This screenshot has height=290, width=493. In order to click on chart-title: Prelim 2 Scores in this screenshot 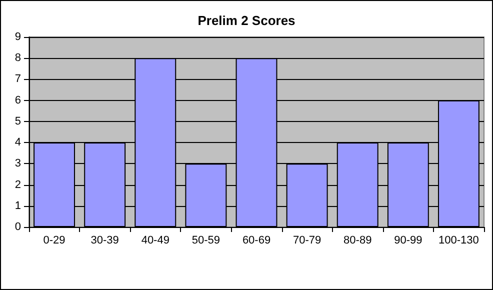, I will do `click(247, 20)`.